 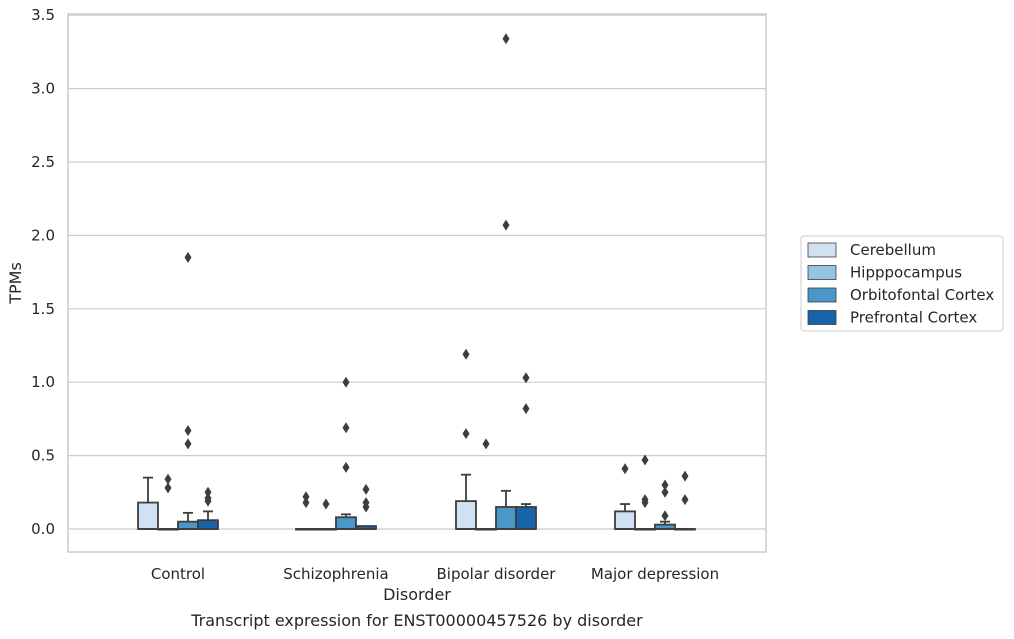 I want to click on x-tick-label: Schizophrenia, so click(x=335, y=574).